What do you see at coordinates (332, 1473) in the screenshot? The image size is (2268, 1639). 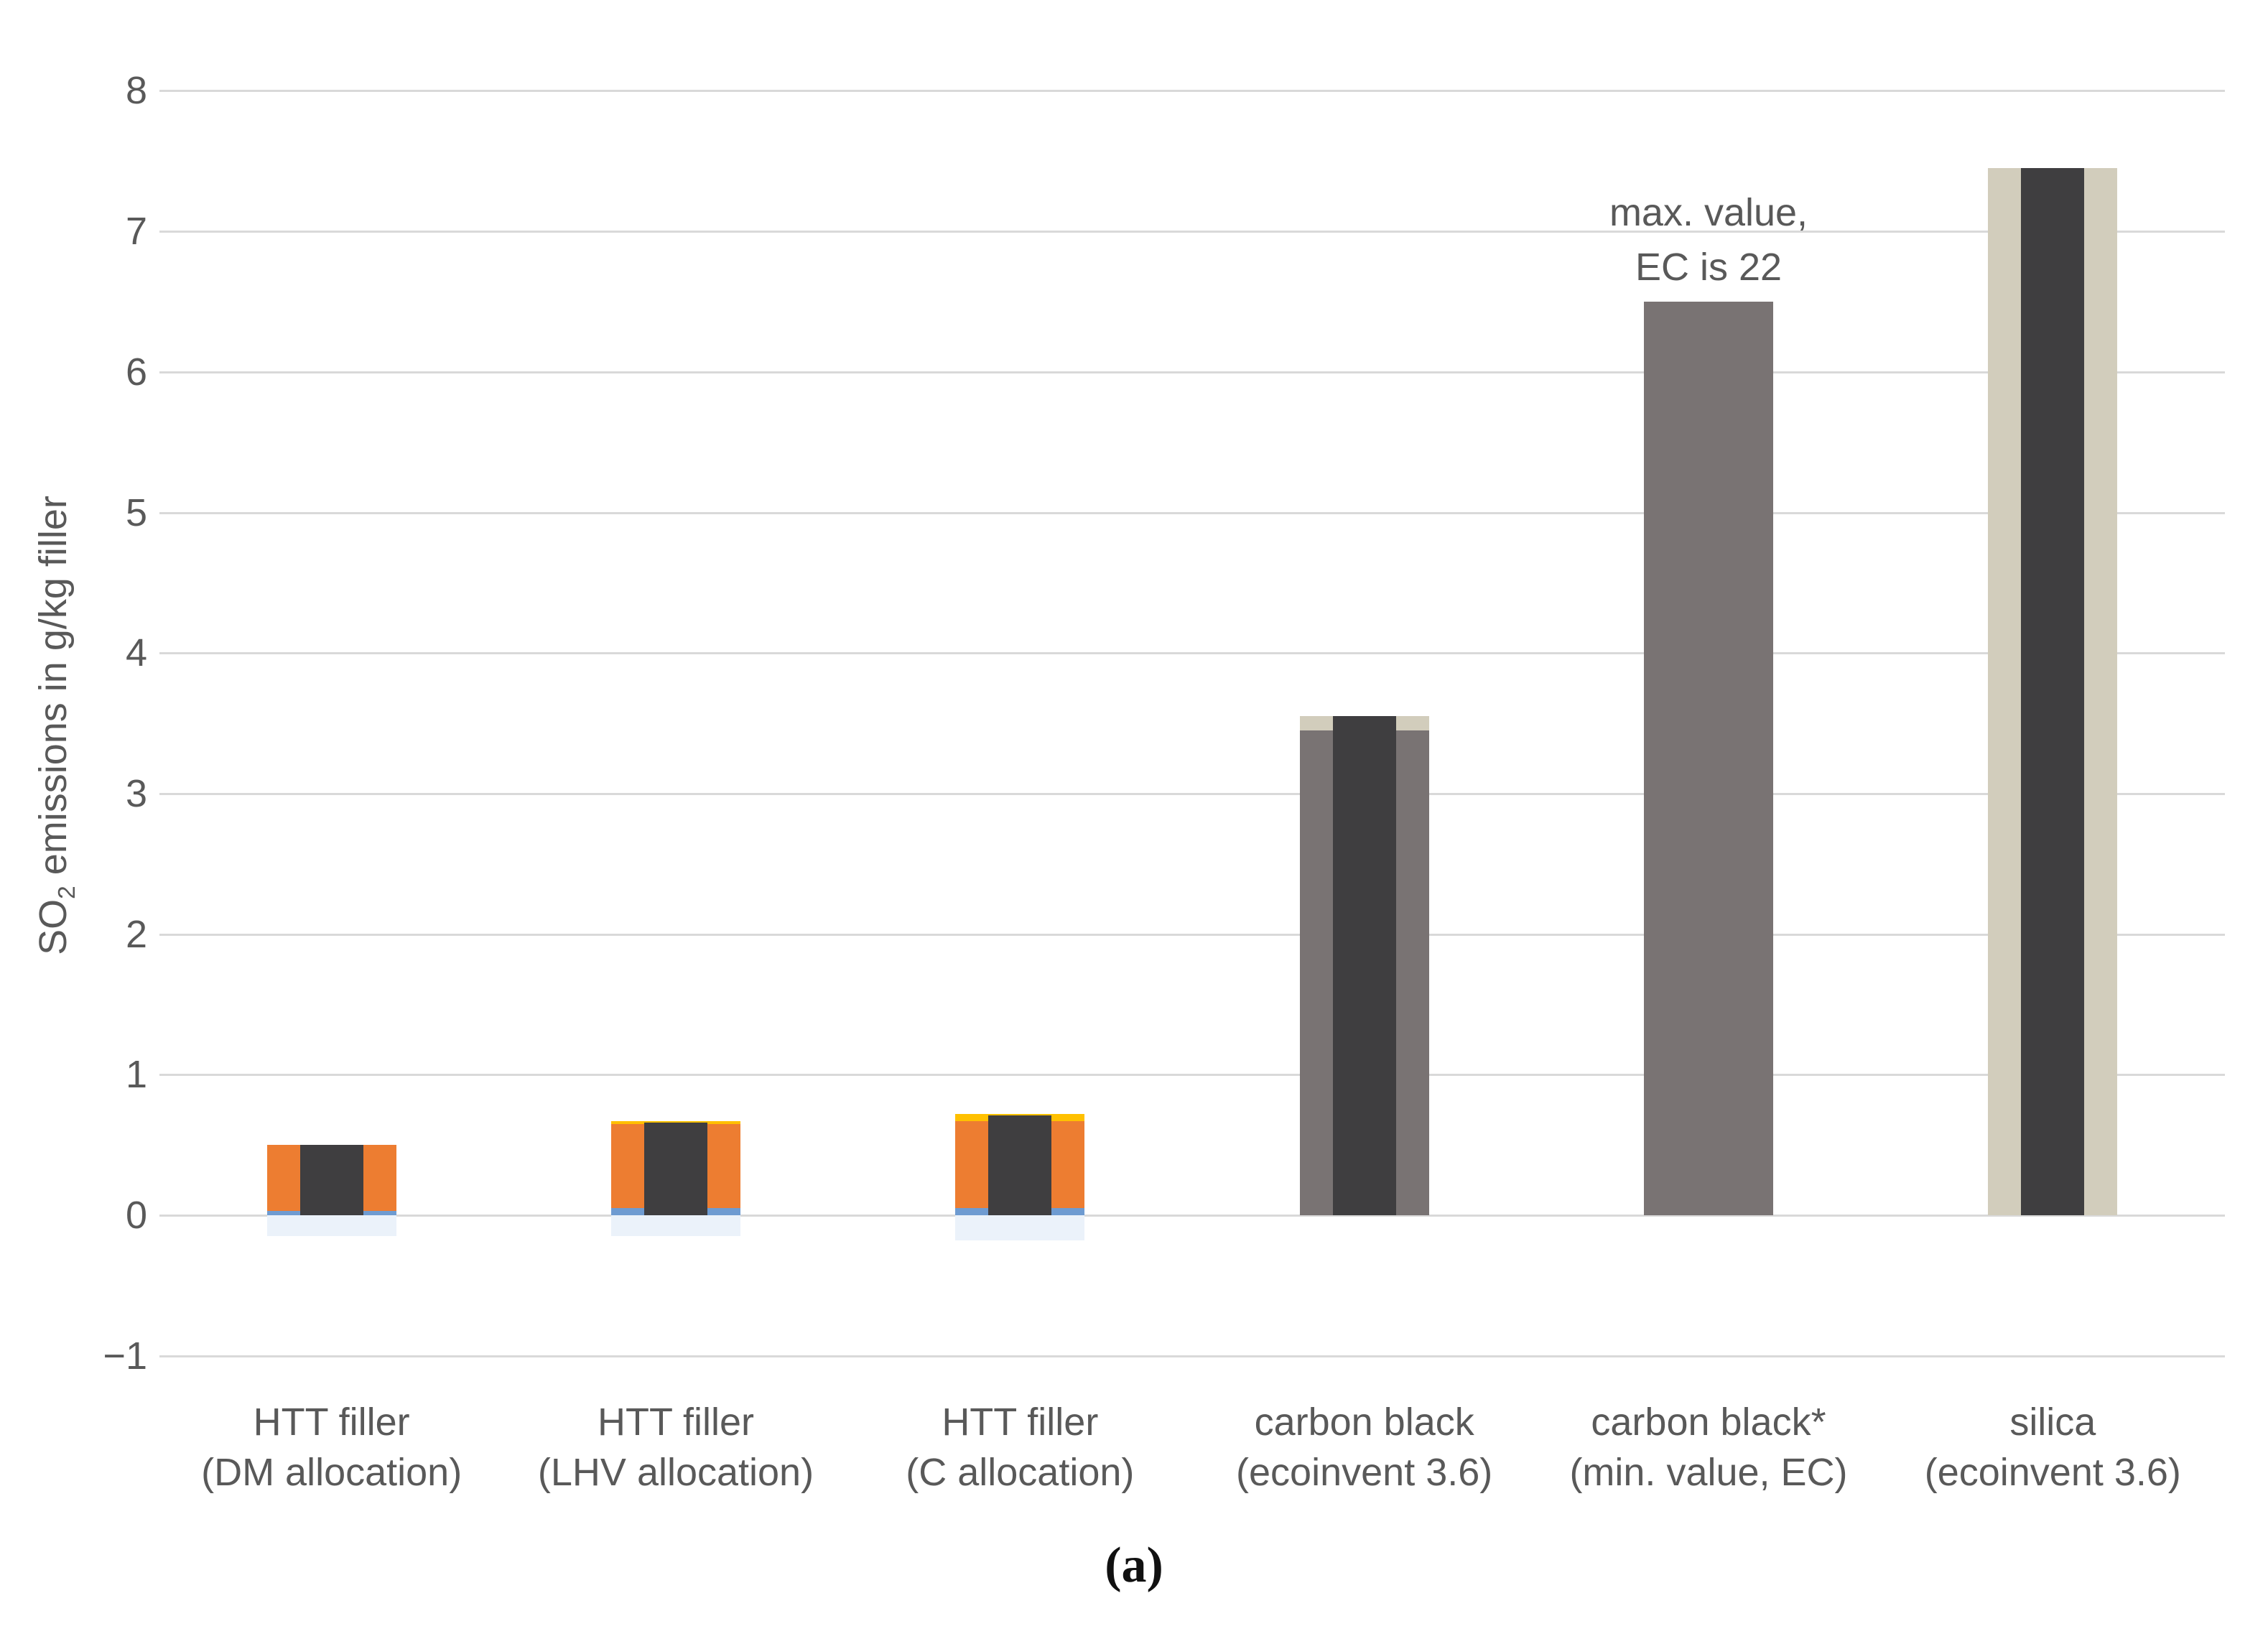 I see `x-category-label-line: (DM allocation)` at bounding box center [332, 1473].